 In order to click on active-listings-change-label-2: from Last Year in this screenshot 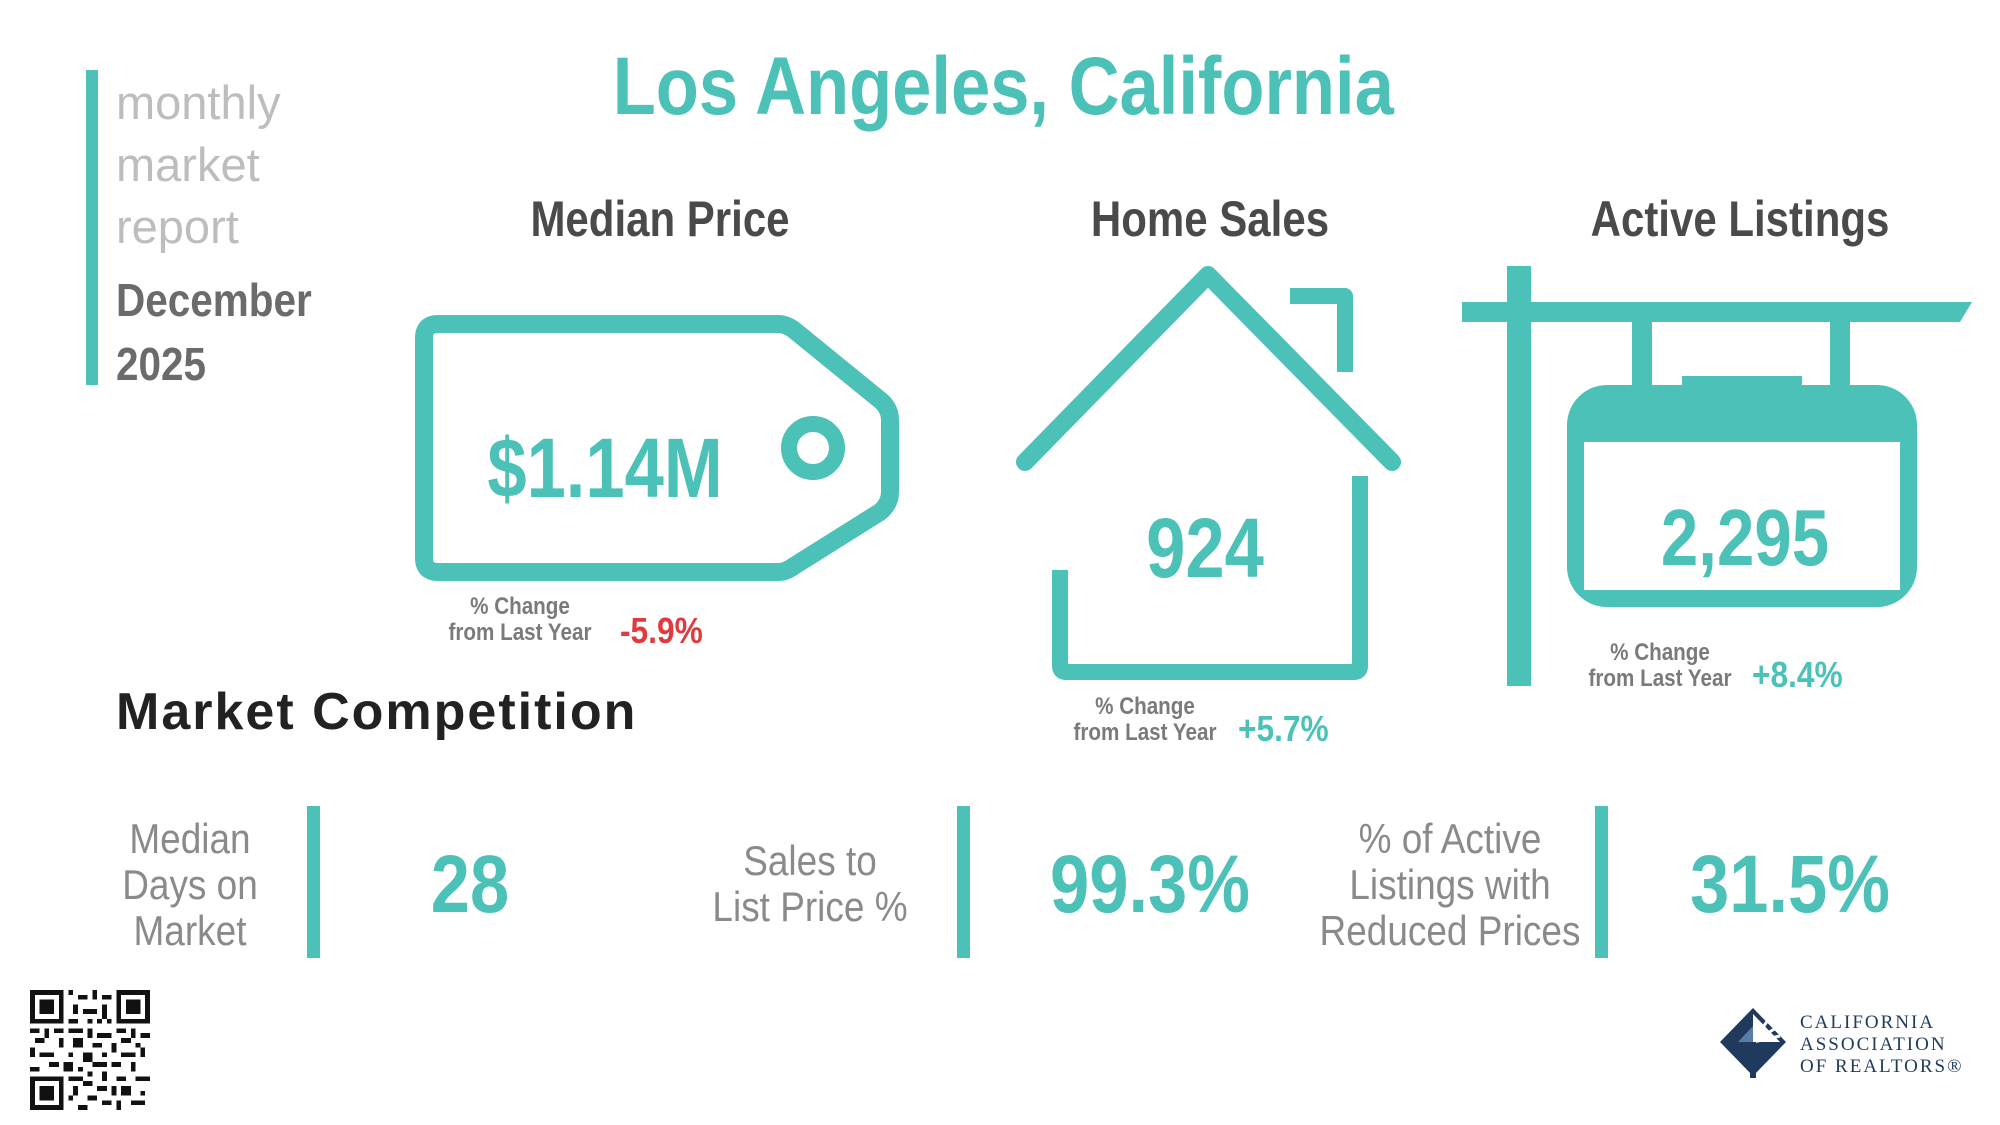, I will do `click(1660, 678)`.